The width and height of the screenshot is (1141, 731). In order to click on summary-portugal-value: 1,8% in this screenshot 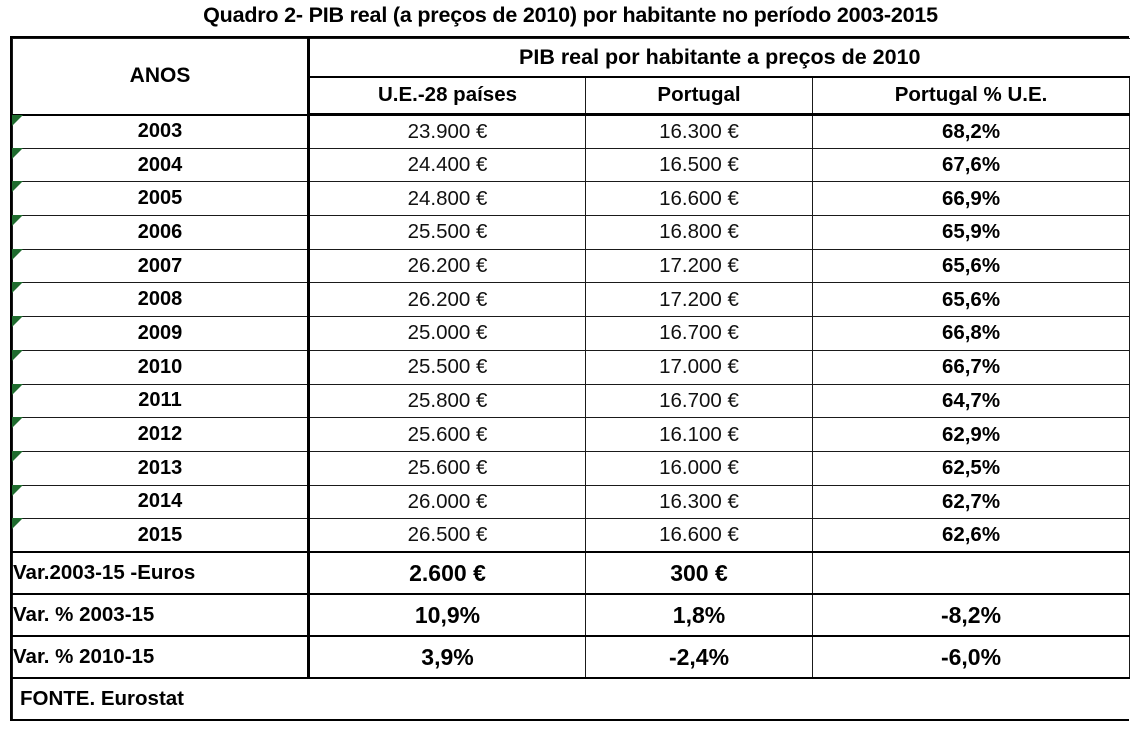, I will do `click(699, 615)`.